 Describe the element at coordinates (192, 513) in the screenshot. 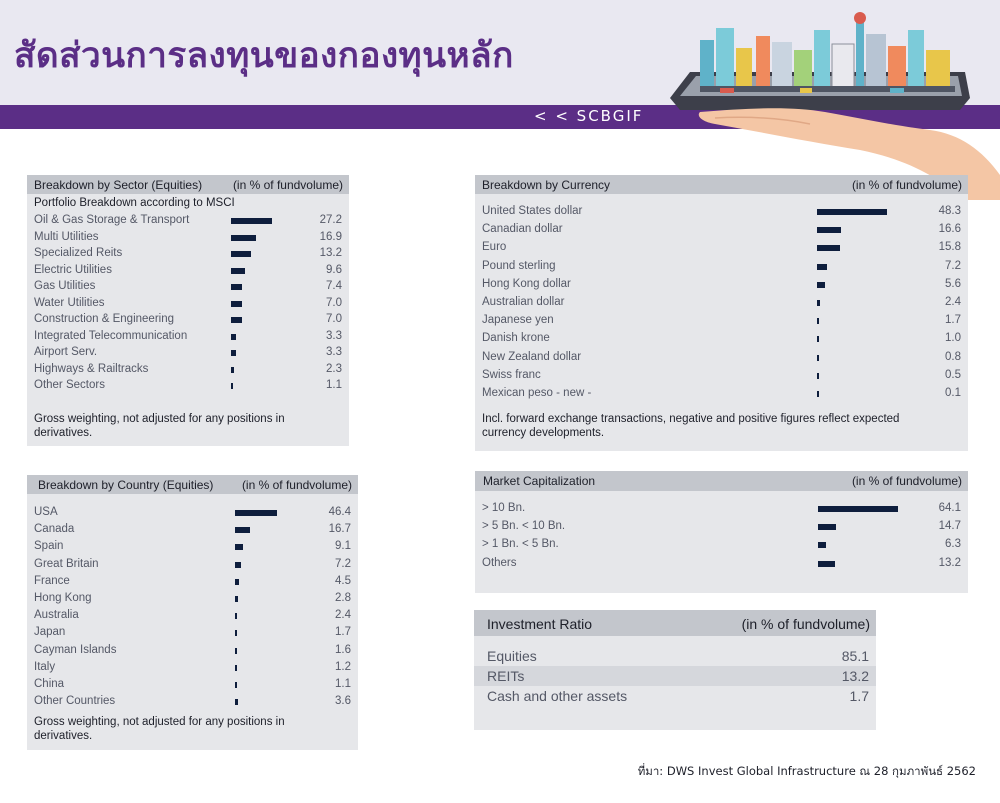

I see `country-row: USA 46.4` at that location.